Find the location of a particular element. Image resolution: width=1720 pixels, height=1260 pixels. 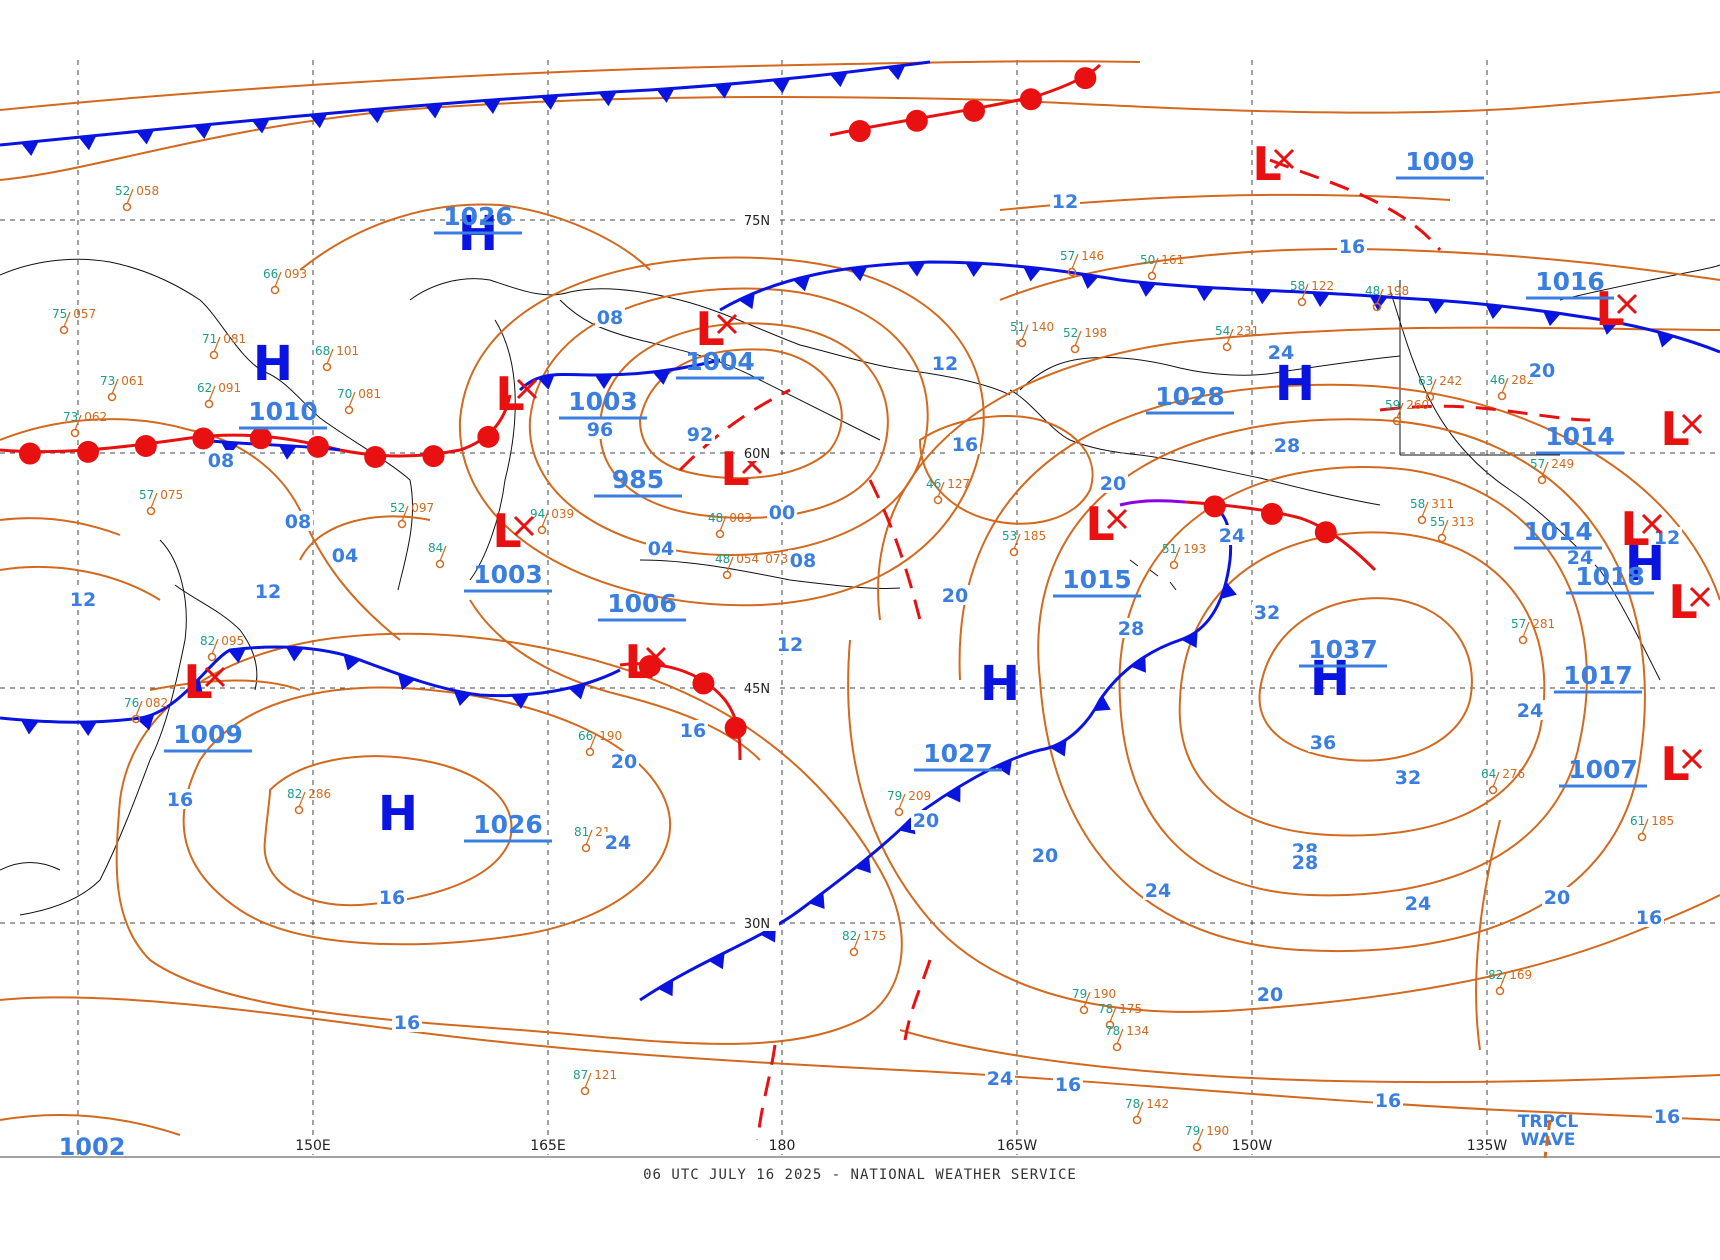

station-plot: 84 is located at coordinates (437, 555).